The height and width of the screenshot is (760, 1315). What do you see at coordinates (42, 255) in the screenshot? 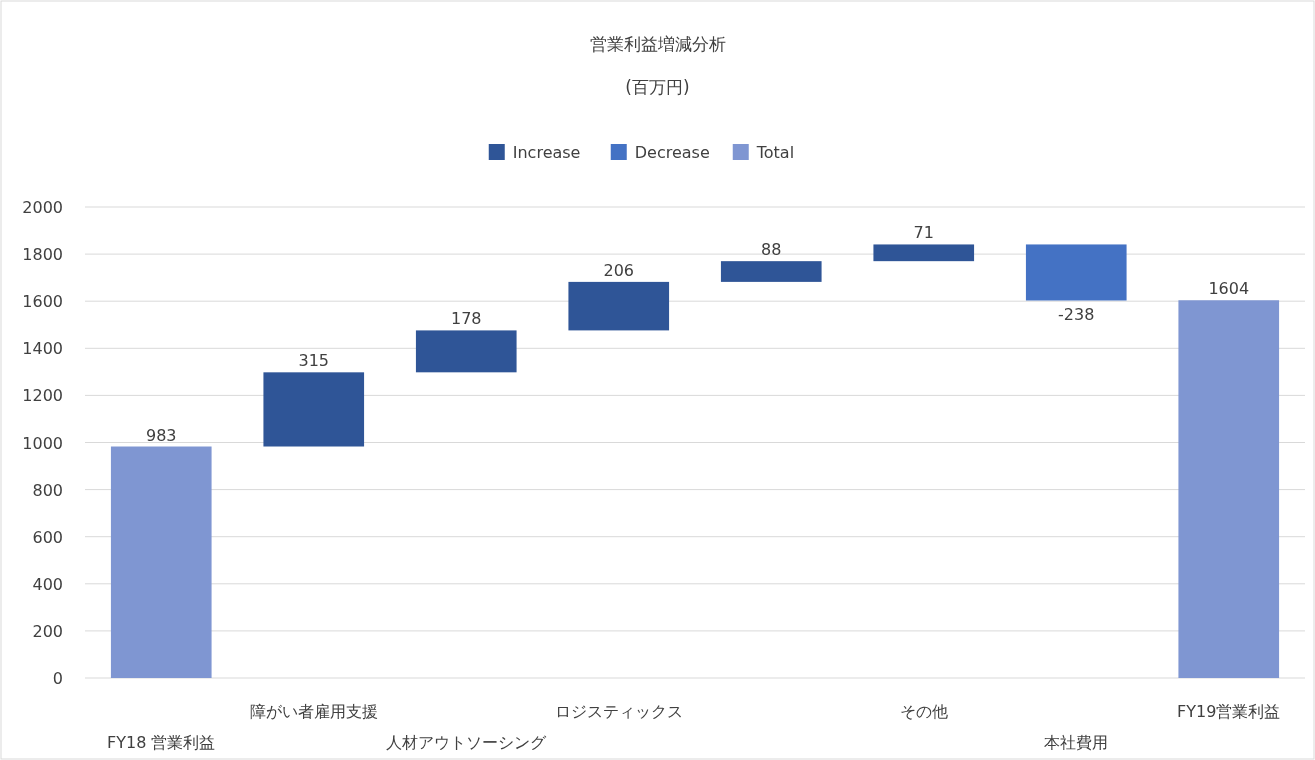
I see `y-tick-label: 1800` at bounding box center [42, 255].